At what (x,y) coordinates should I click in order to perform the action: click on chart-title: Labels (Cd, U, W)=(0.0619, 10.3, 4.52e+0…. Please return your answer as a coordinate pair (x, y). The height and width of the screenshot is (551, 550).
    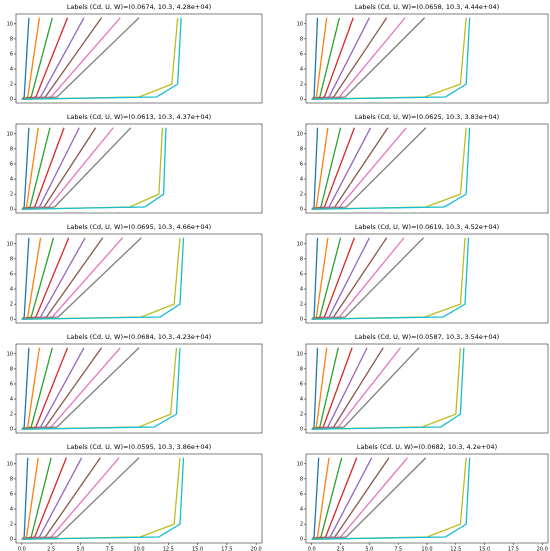
    Looking at the image, I should click on (427, 227).